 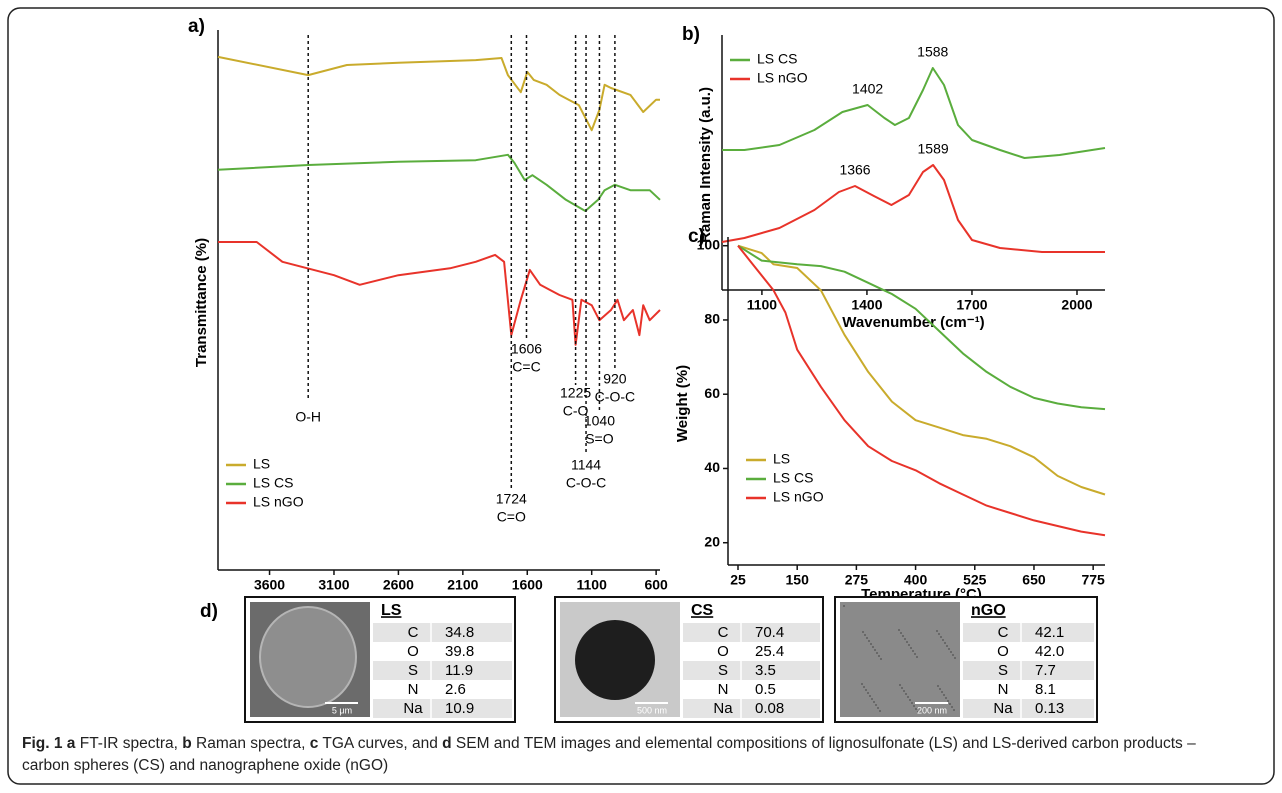 I want to click on element: O, so click(x=723, y=651).